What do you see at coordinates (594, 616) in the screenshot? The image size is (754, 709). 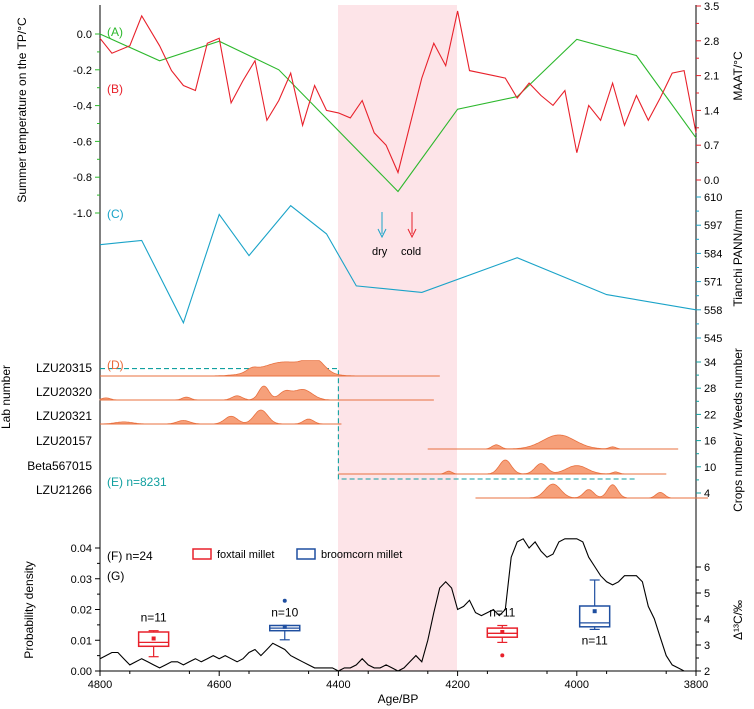 I see `box-body` at bounding box center [594, 616].